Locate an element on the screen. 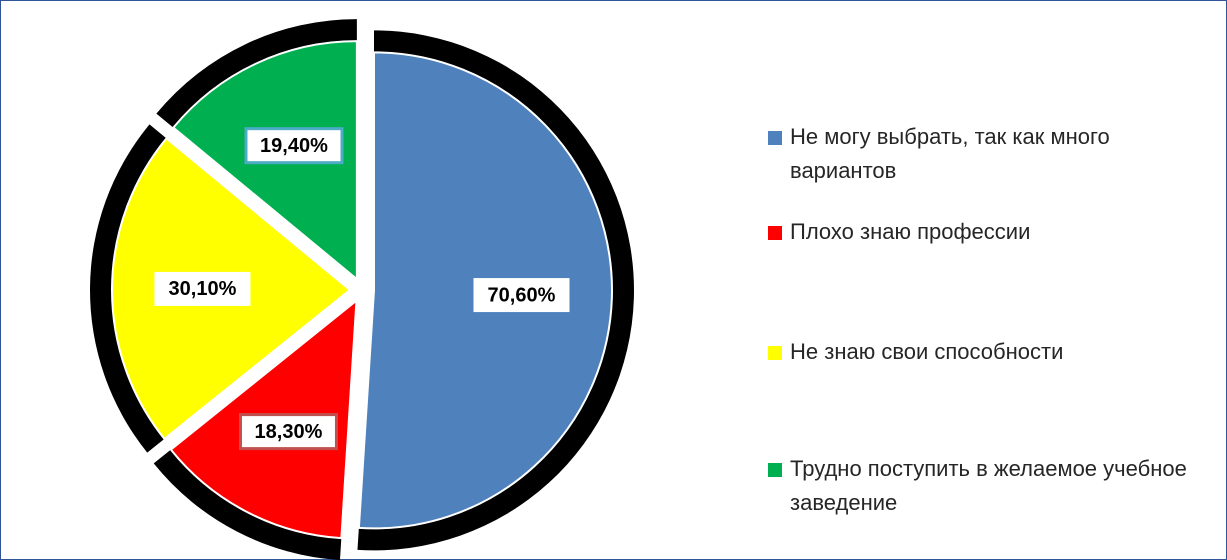 This screenshot has height=560, width=1227. legend-item: Плохо знаю профессии is located at coordinates (994, 232).